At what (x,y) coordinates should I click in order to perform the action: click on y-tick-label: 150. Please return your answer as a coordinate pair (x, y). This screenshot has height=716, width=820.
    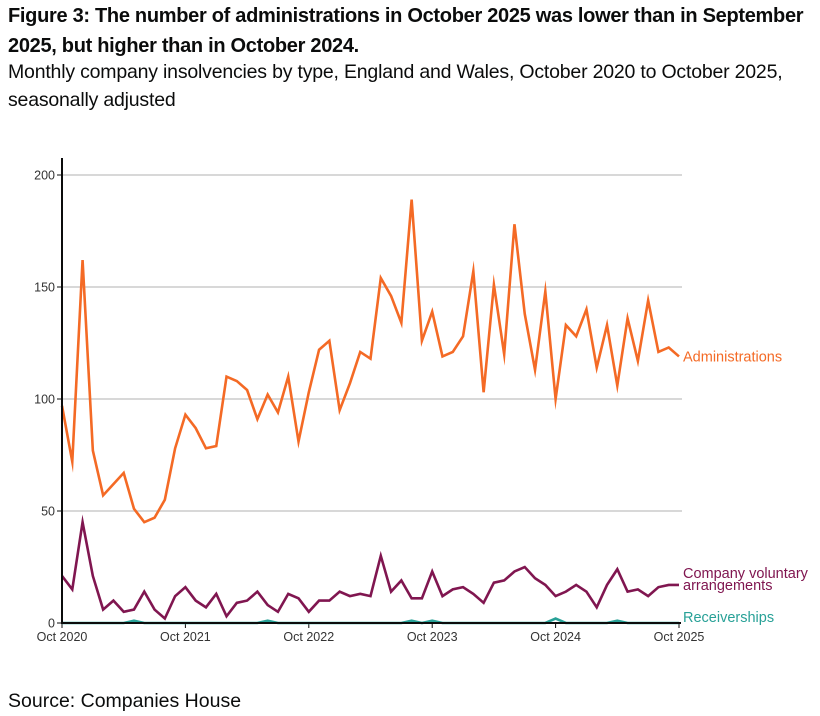
    Looking at the image, I should click on (44, 288).